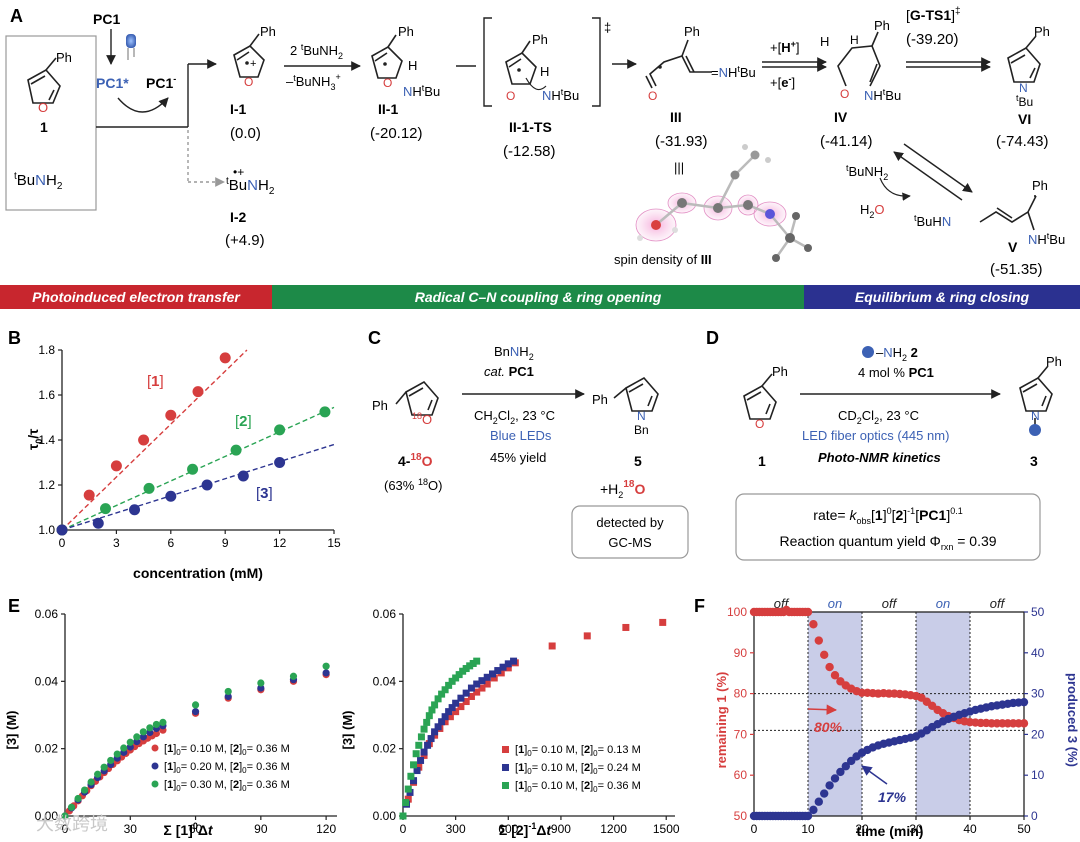 The width and height of the screenshot is (1080, 842). What do you see at coordinates (261, 829) in the screenshot?
I see `chart-e1-x-tick-label: 90` at bounding box center [261, 829].